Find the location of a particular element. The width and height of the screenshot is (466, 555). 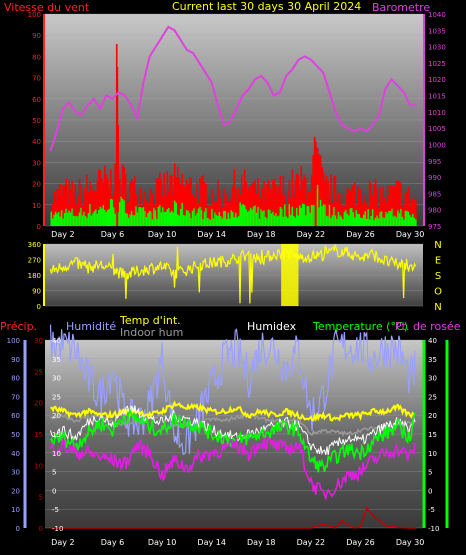

humidity-tick-label: 70 is located at coordinates (15, 397).